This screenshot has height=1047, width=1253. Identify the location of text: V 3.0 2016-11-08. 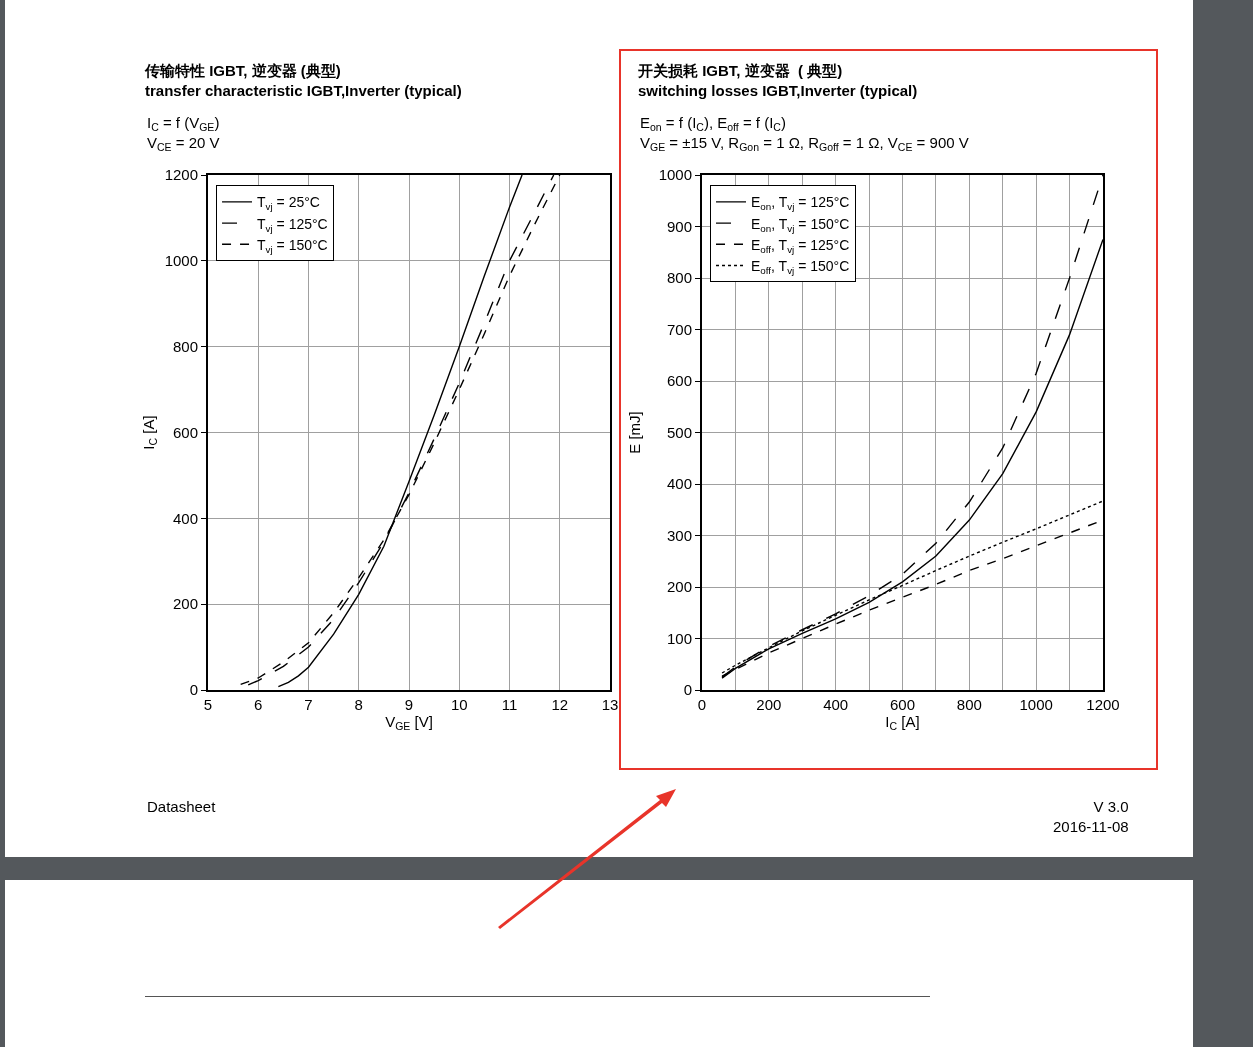
(1091, 816).